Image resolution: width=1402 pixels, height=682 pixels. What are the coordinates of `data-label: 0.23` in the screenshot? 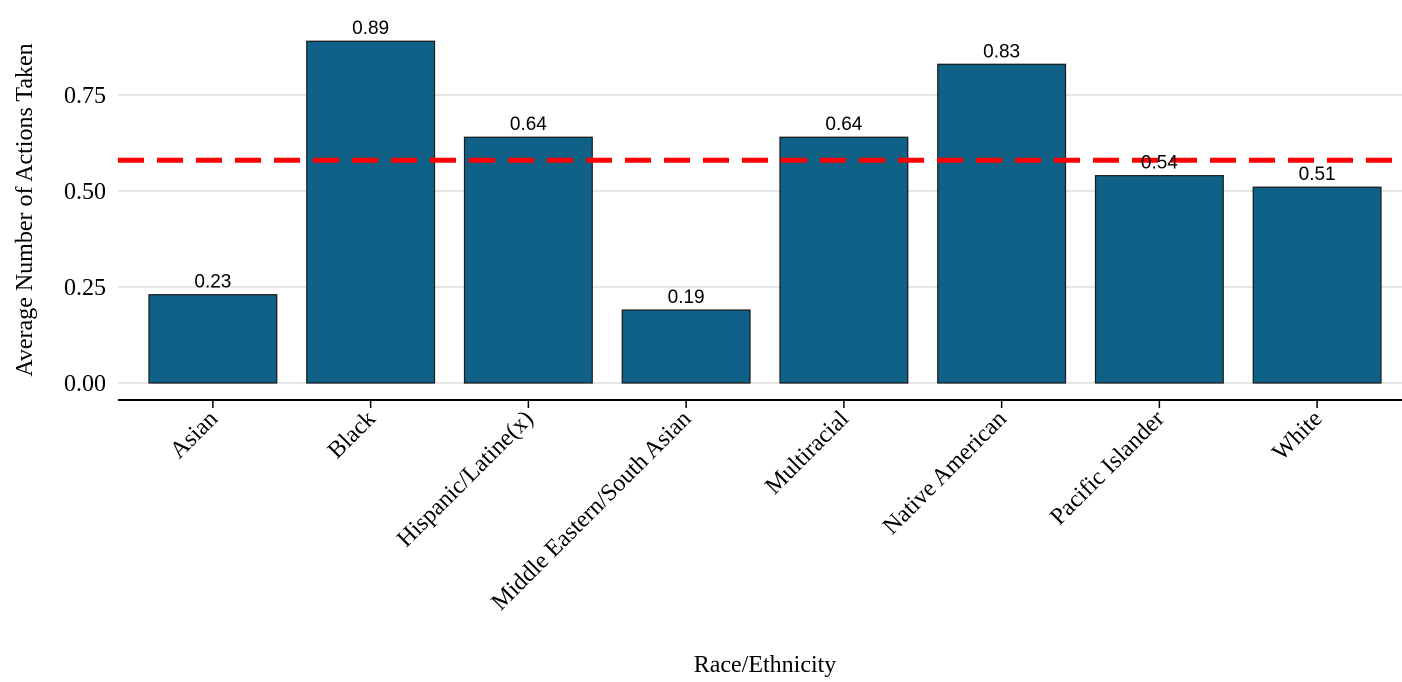 It's located at (212, 282).